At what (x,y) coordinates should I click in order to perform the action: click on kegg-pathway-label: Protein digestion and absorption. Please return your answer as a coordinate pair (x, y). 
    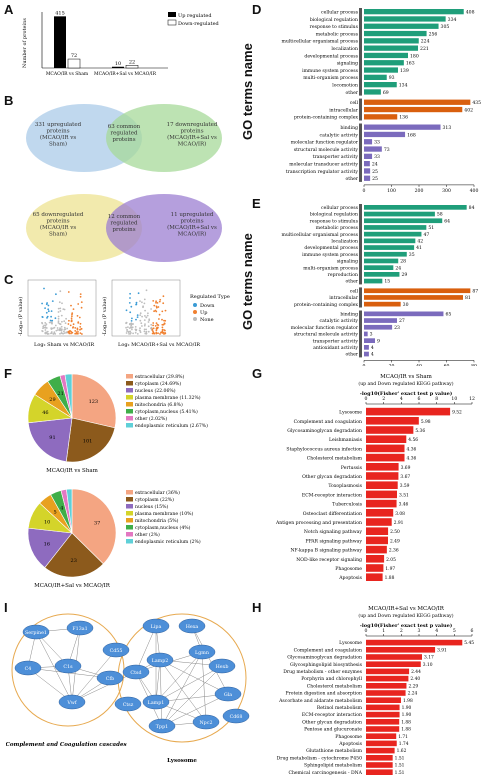
    Looking at the image, I should click on (323, 694).